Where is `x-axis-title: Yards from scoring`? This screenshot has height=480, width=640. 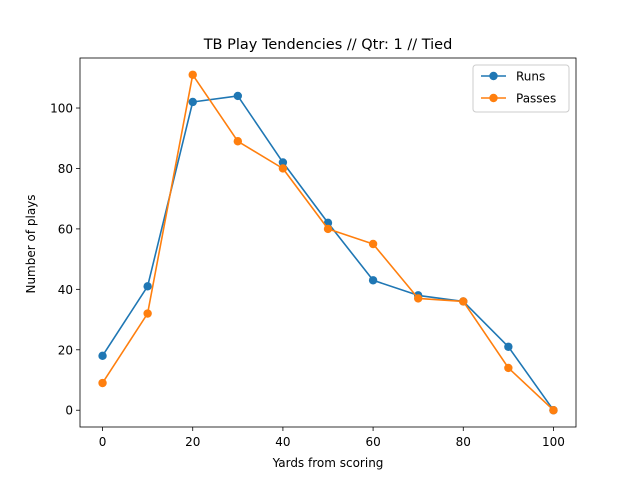
x-axis-title: Yards from scoring is located at coordinates (328, 463).